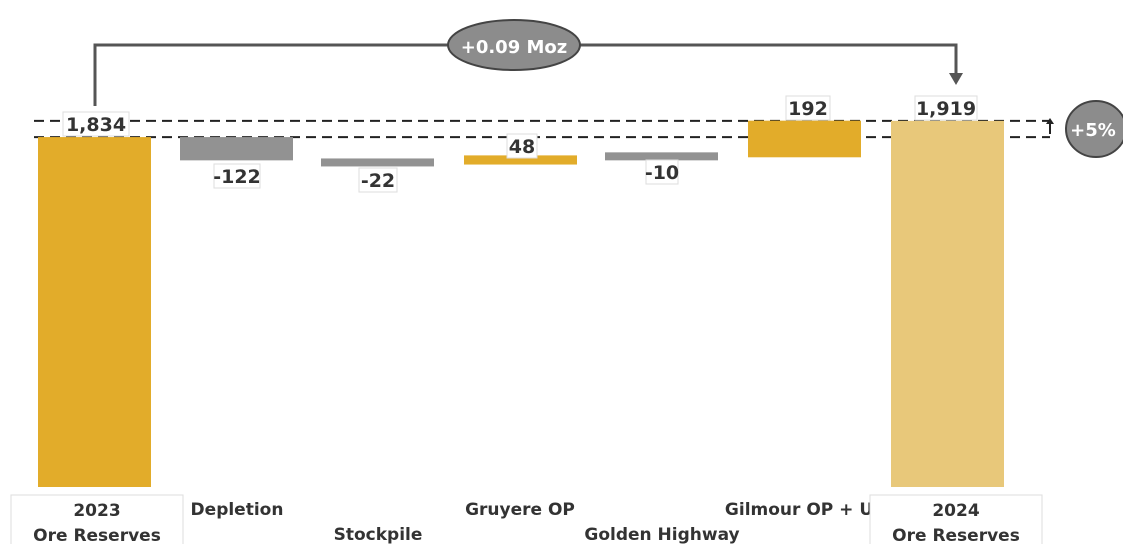 The height and width of the screenshot is (544, 1123). I want to click on category-label-1: Depletion, so click(237, 510).